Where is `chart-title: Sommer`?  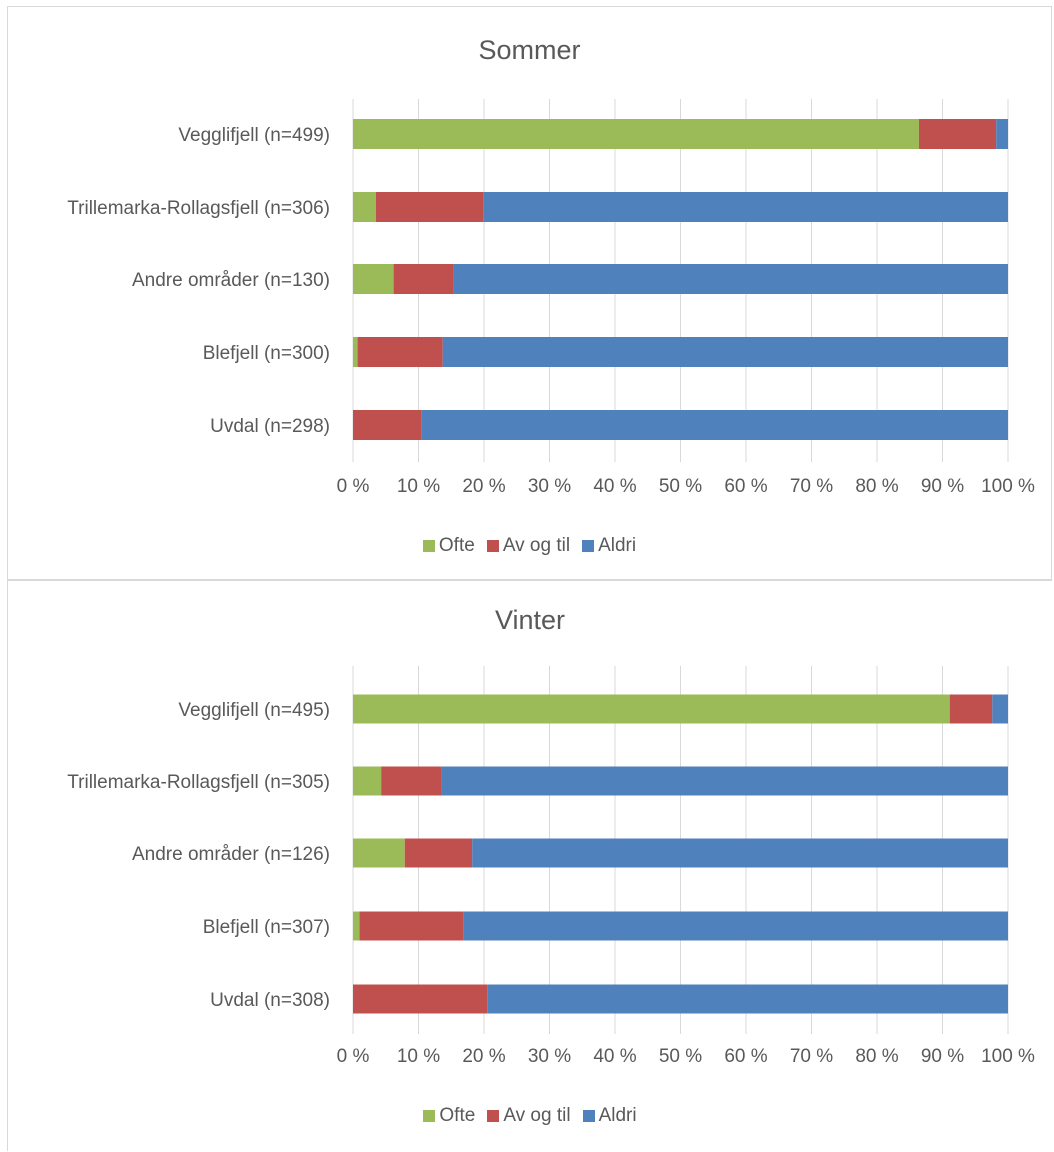
chart-title: Sommer is located at coordinates (529, 50).